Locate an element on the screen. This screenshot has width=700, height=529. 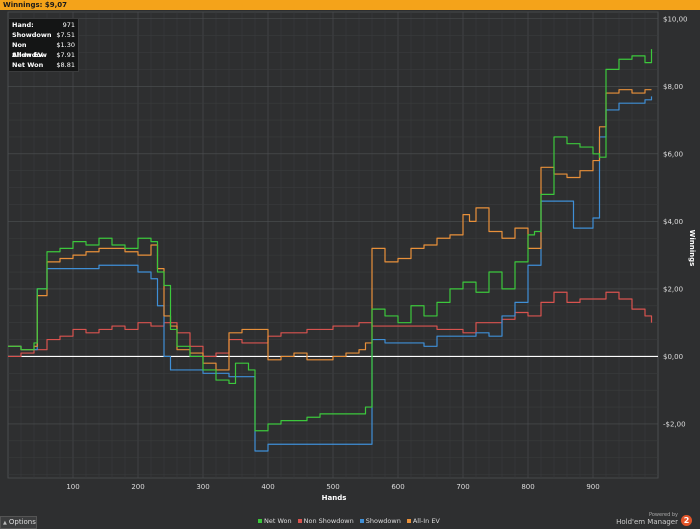
summary-row-all-in-ev: All-In EV $7.91 is located at coordinates (43, 55).